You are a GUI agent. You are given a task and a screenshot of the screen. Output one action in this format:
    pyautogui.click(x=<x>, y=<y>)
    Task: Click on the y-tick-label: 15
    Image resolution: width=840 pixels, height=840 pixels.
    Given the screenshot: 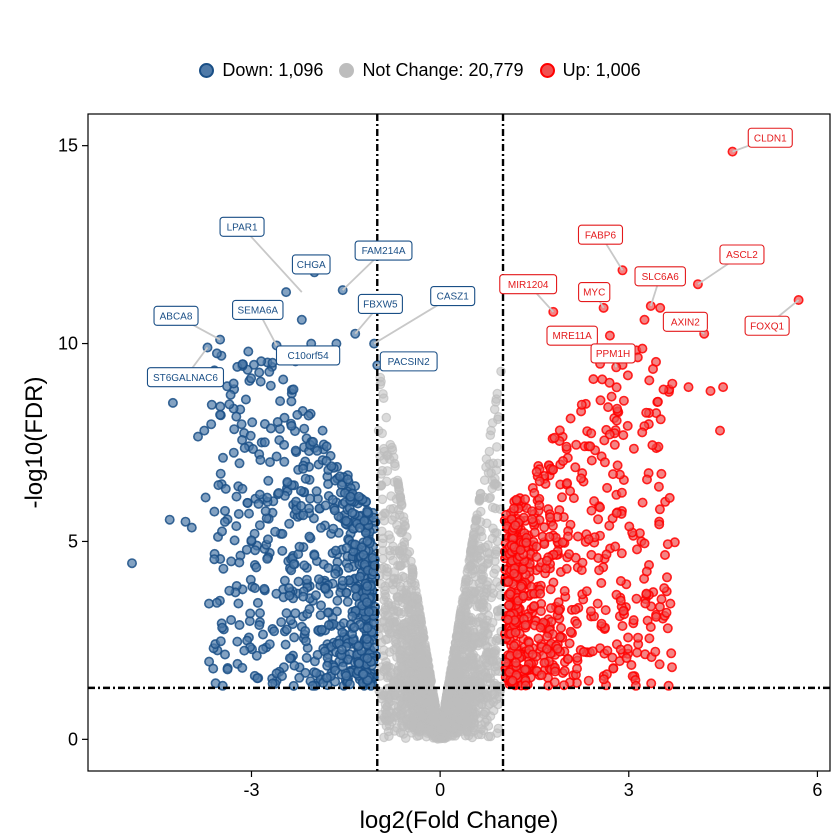 What is the action you would take?
    pyautogui.click(x=68, y=146)
    